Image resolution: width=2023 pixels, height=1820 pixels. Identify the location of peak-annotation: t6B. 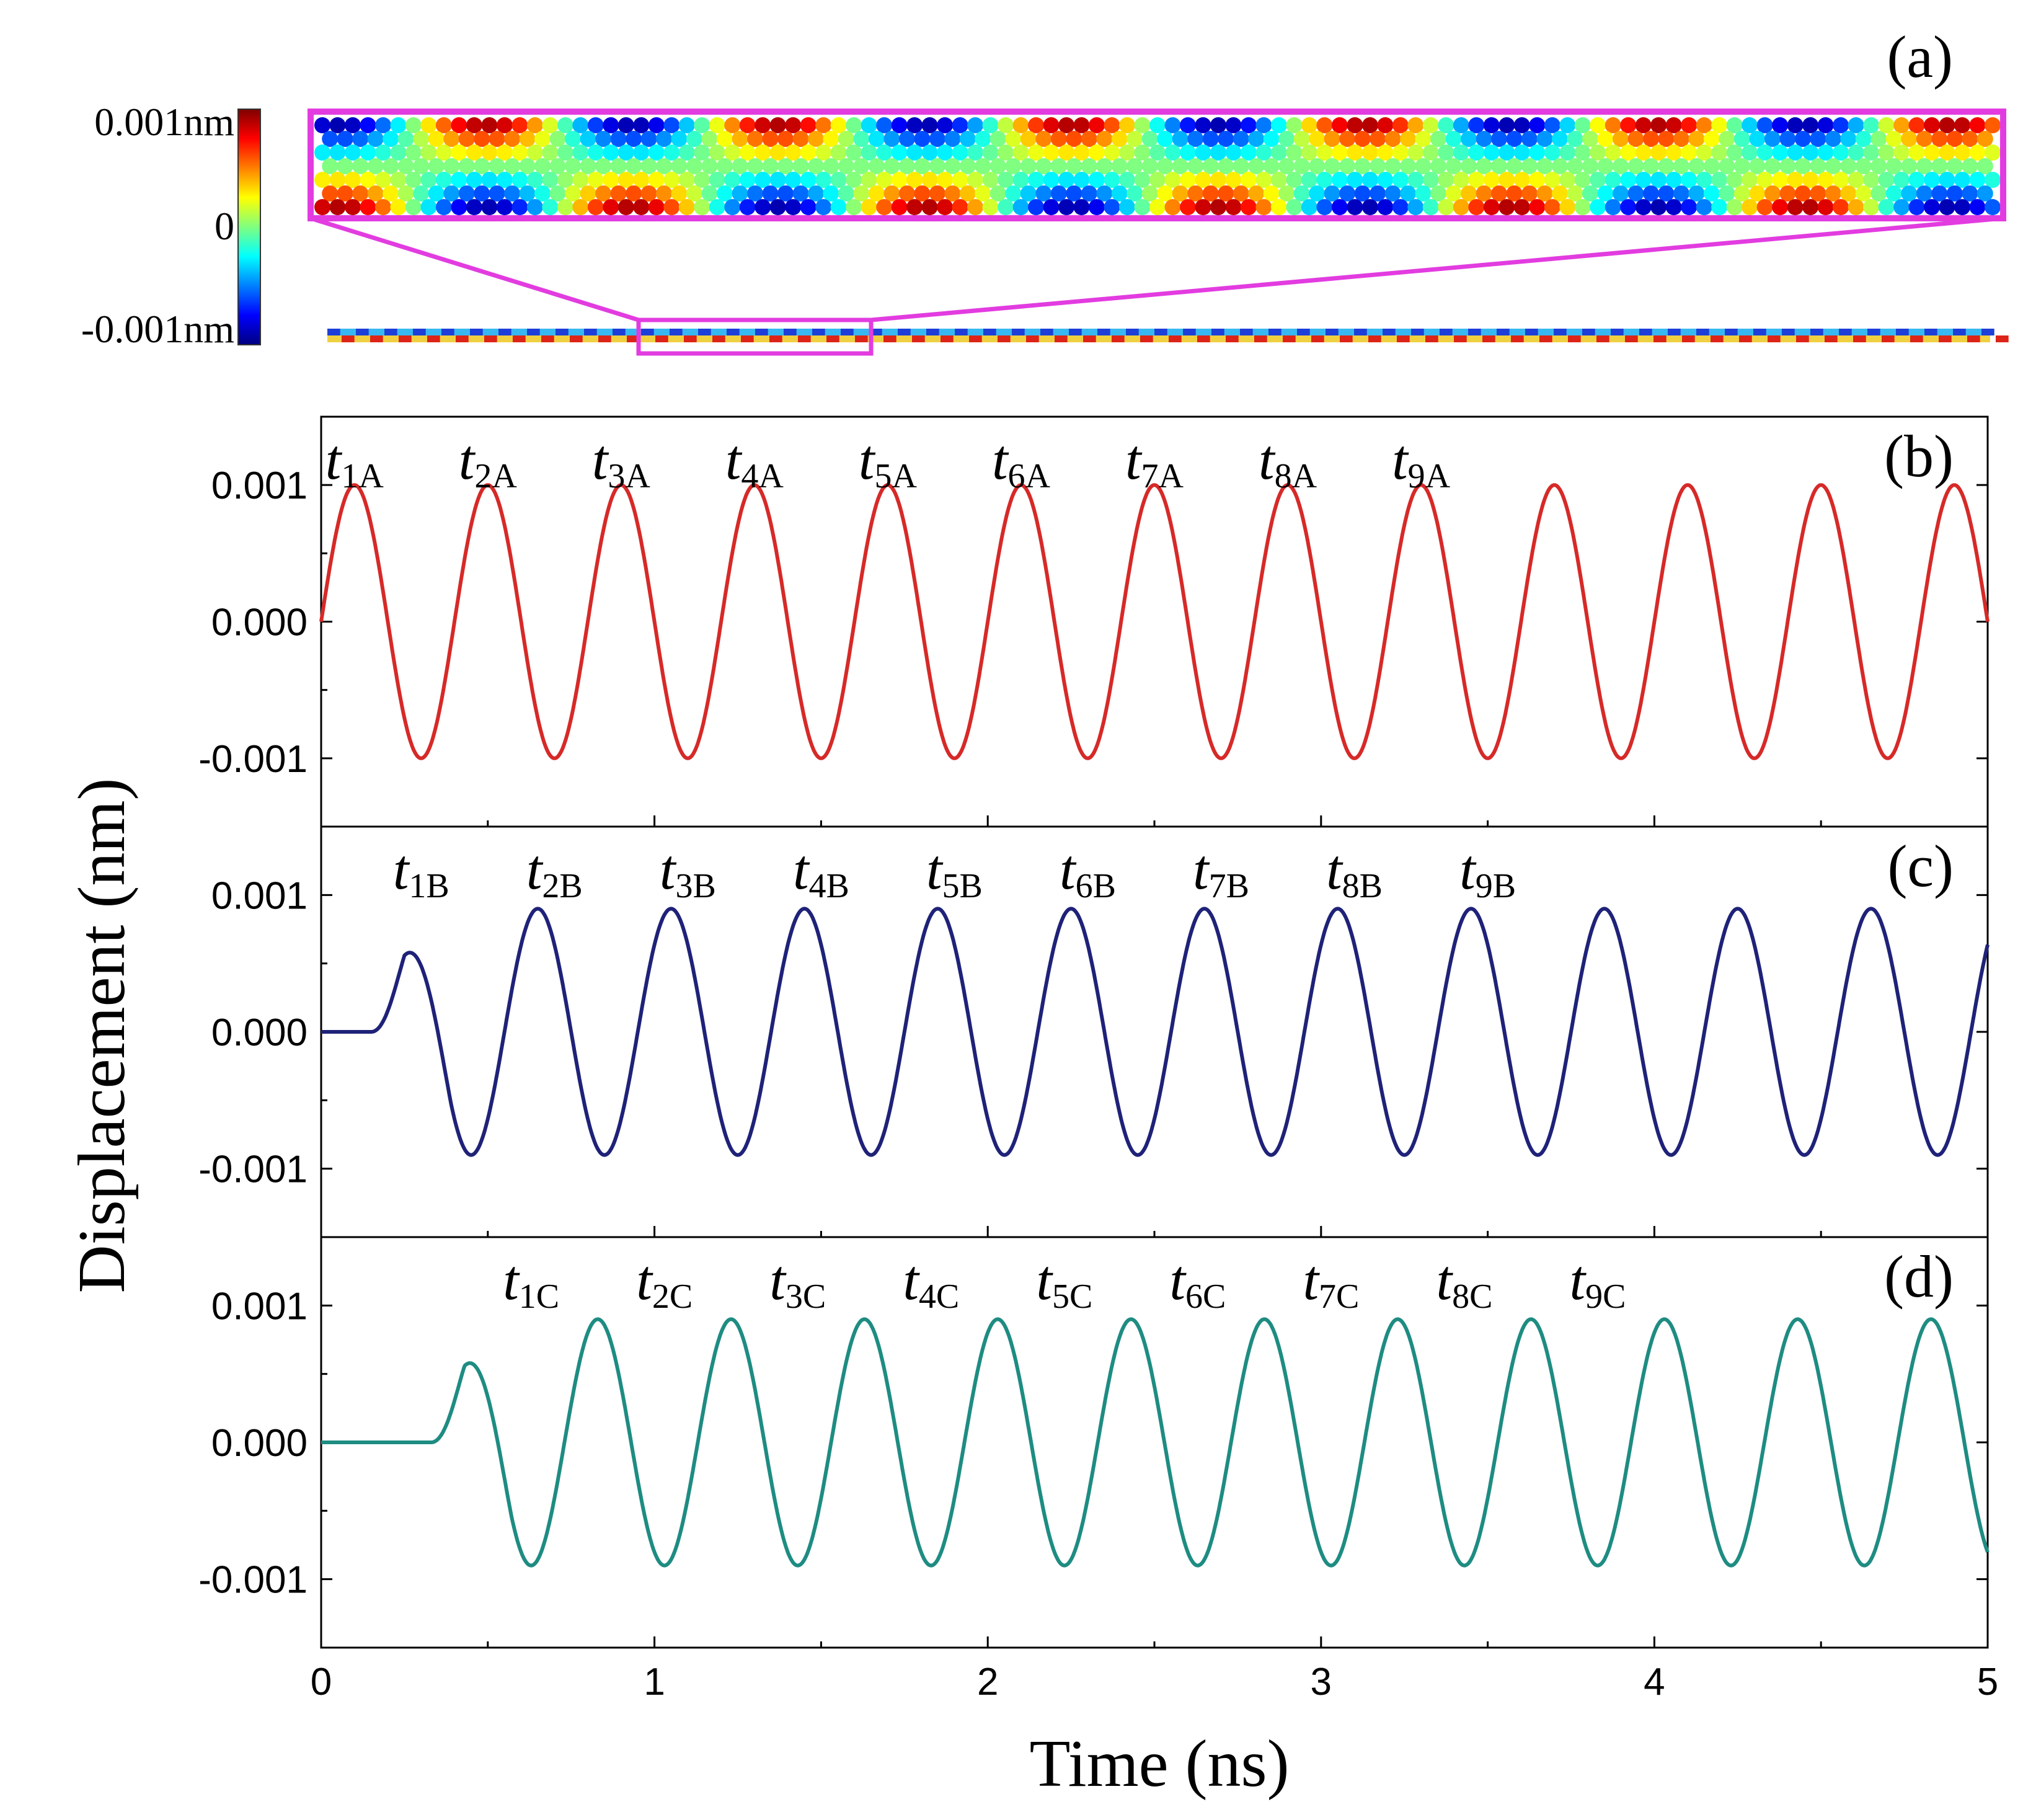
(1088, 872).